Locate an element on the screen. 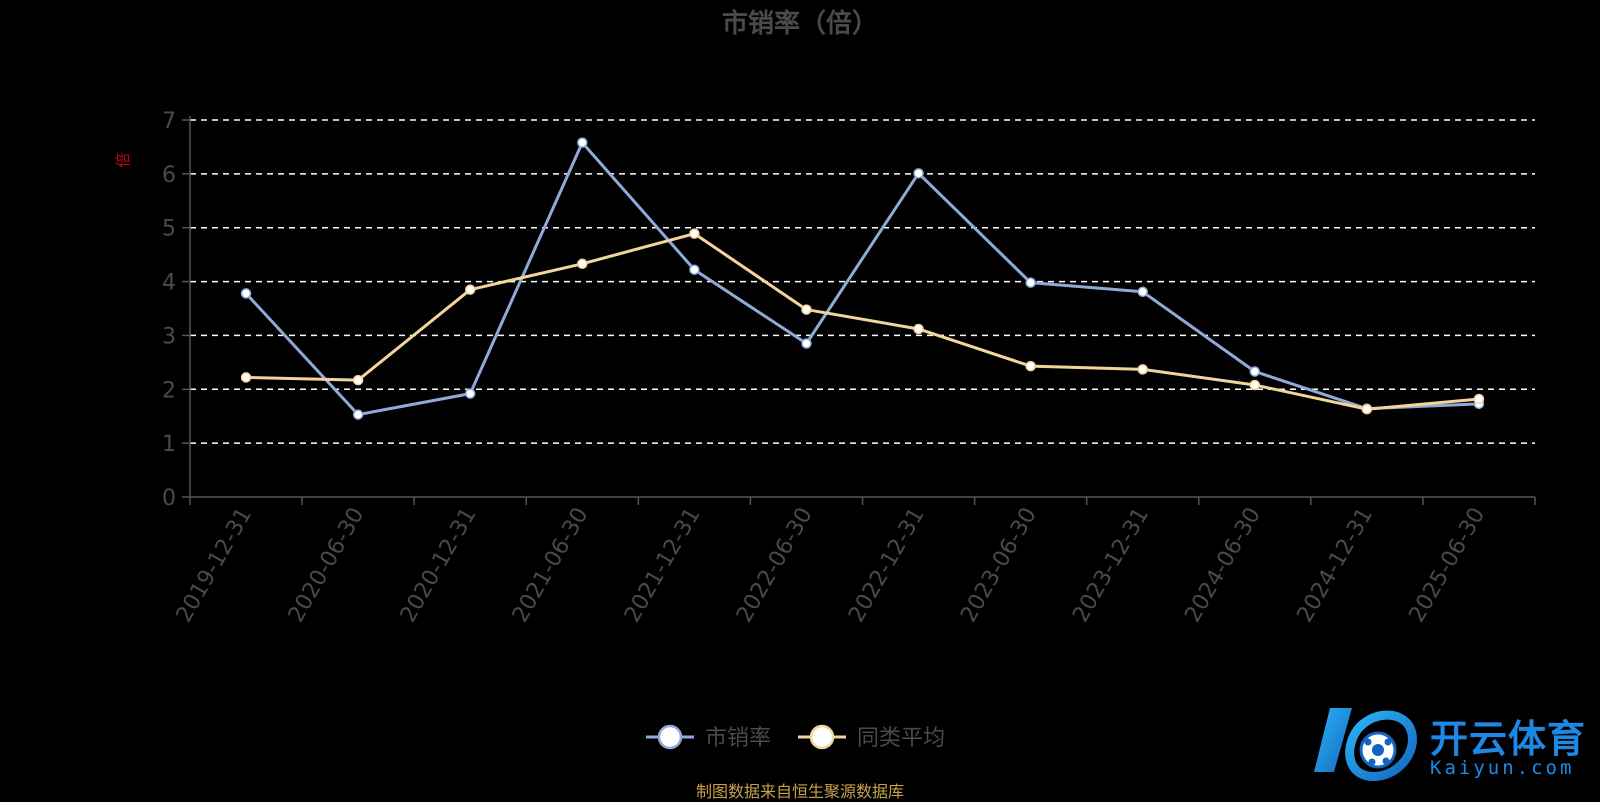  legend-item-price-to-sales: 市销率 is located at coordinates (708, 737).